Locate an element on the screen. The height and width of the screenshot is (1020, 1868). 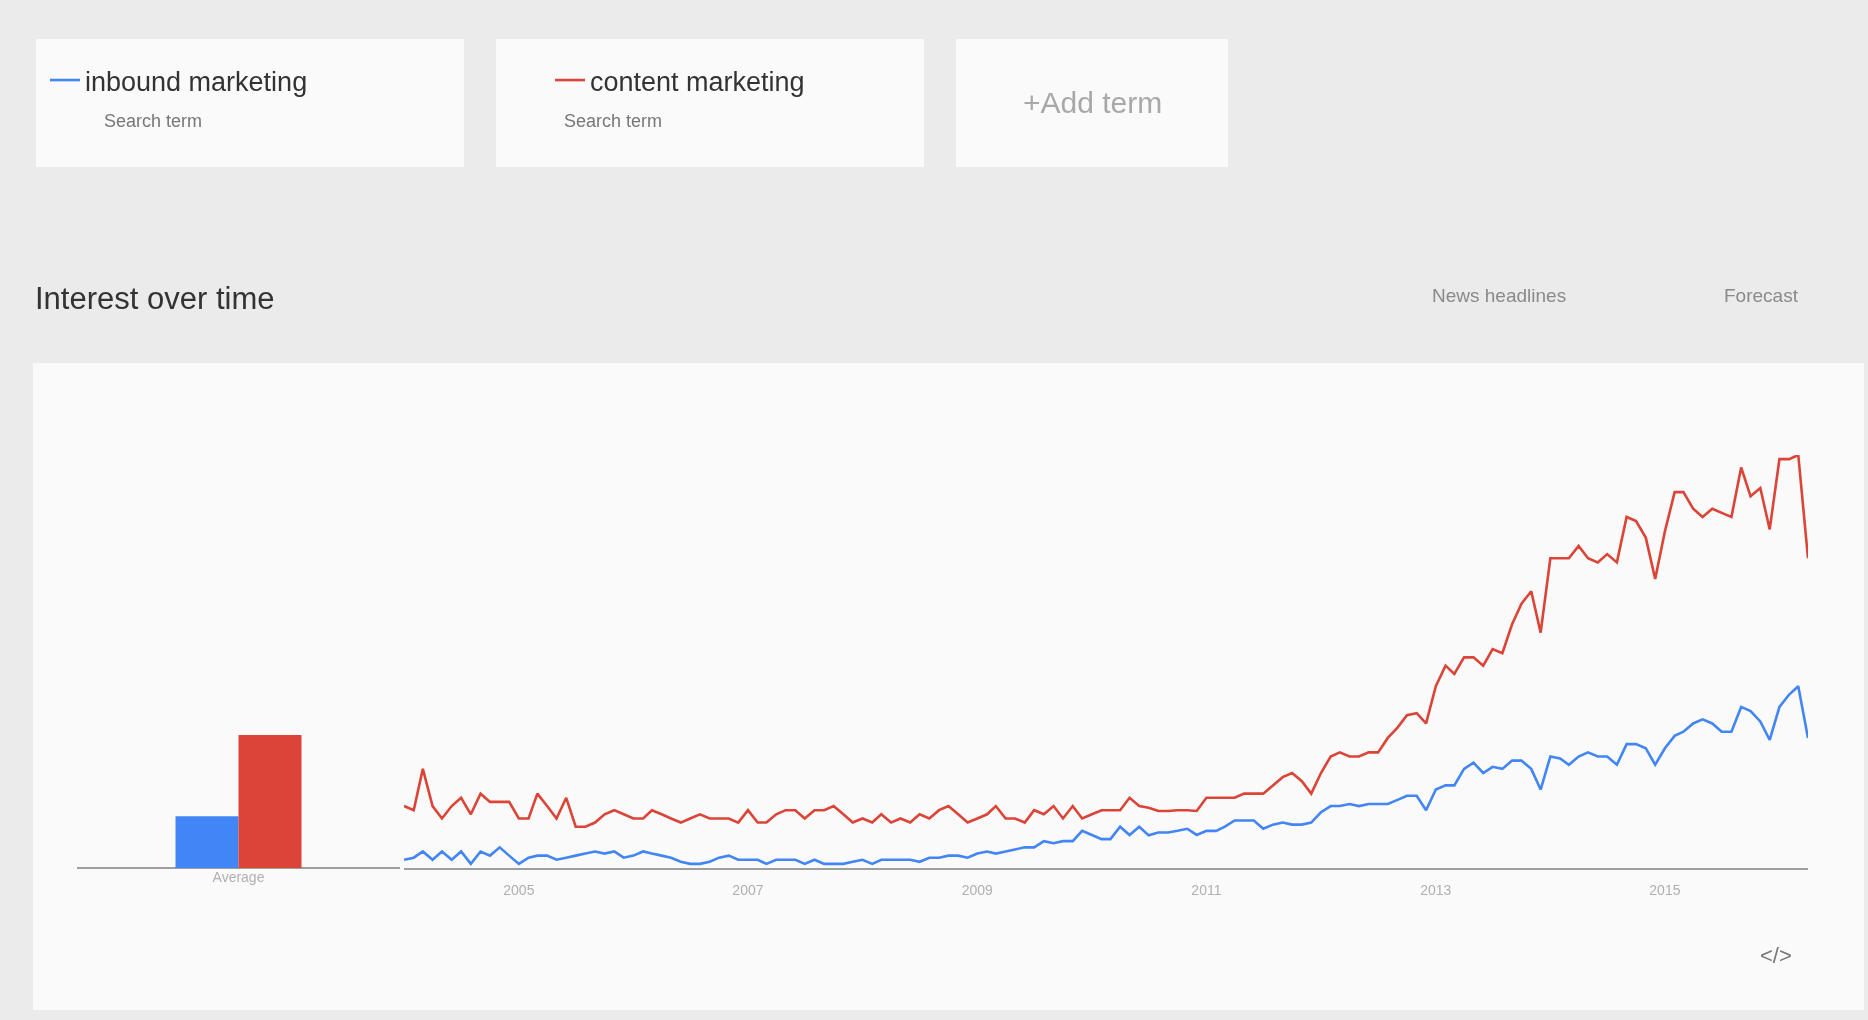
x-tick-label: 2007 is located at coordinates (748, 889).